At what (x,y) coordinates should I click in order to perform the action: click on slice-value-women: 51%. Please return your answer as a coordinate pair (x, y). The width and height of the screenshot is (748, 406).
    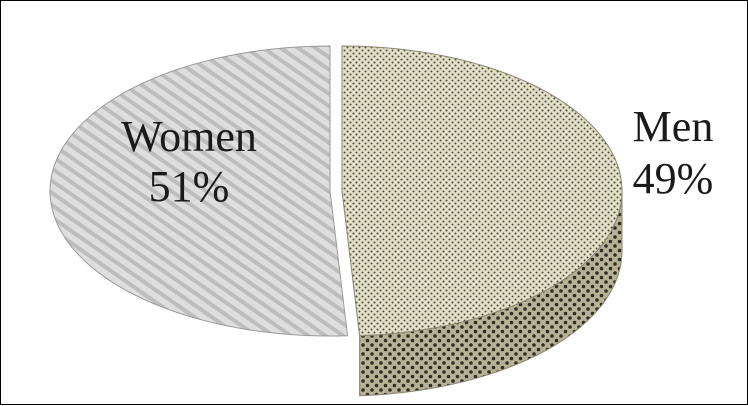
    Looking at the image, I should click on (189, 186).